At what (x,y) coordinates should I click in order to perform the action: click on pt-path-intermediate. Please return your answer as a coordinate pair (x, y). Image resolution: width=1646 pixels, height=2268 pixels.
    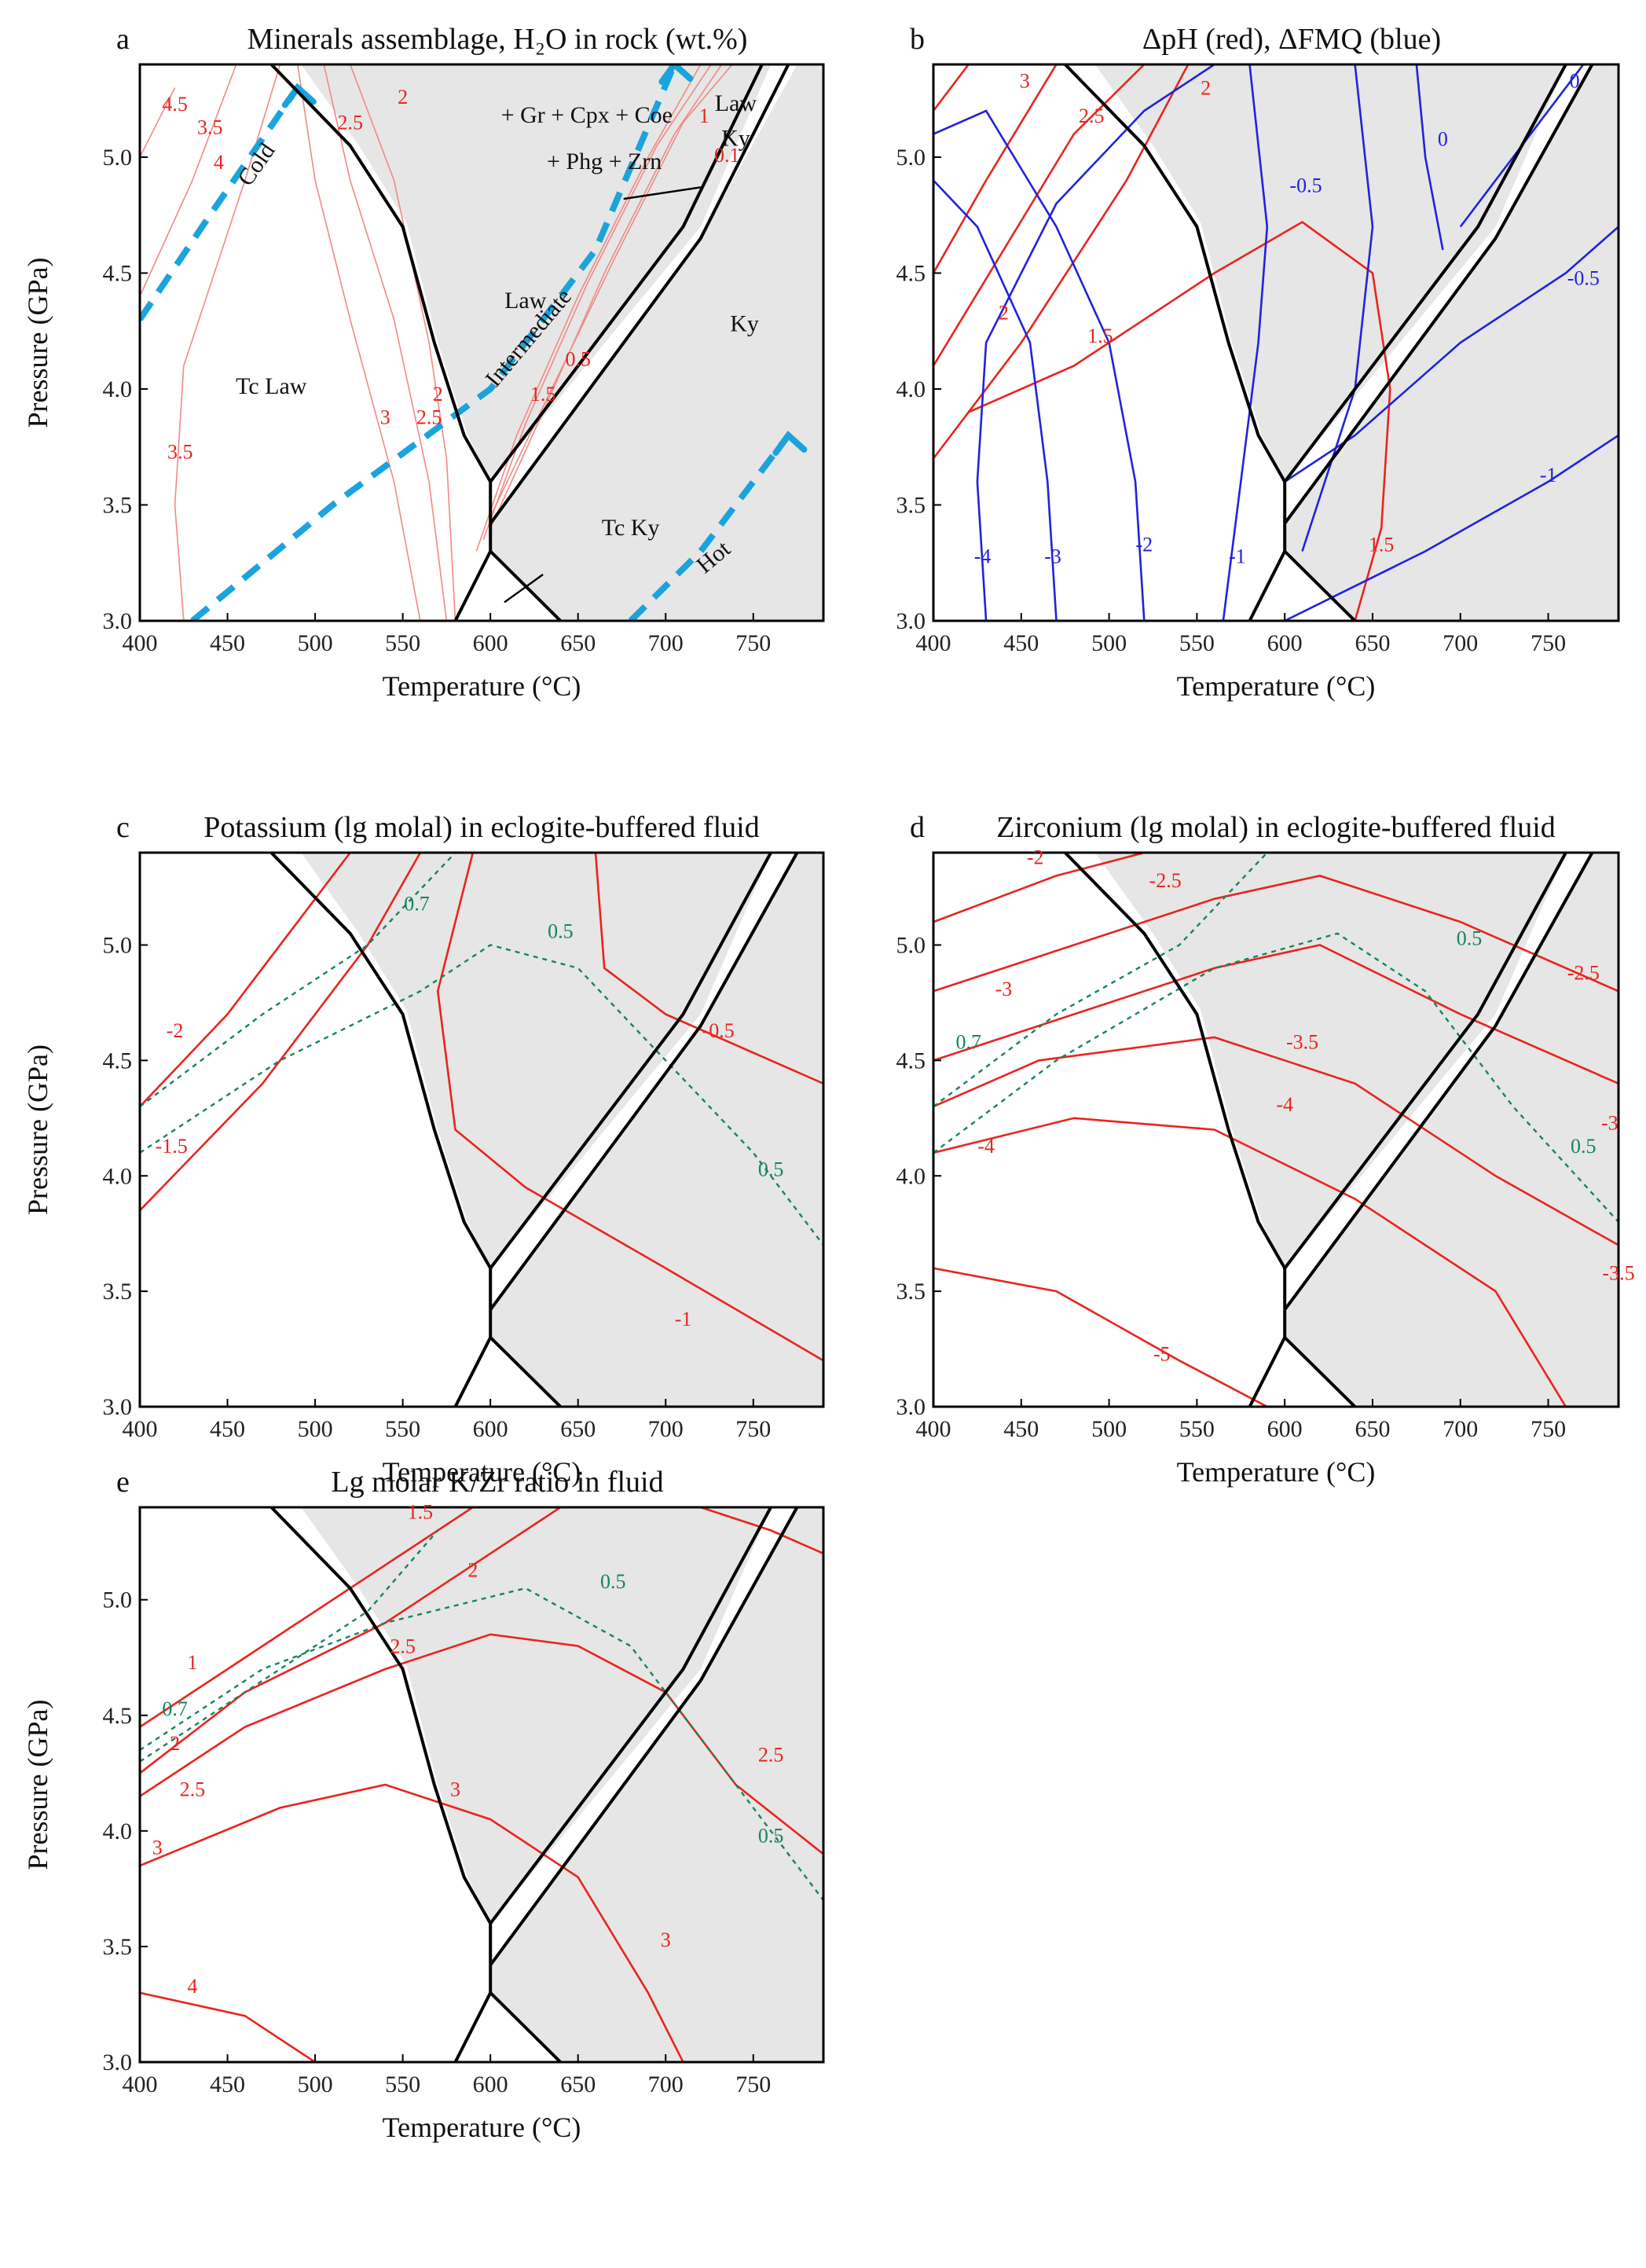
    Looking at the image, I should click on (434, 343).